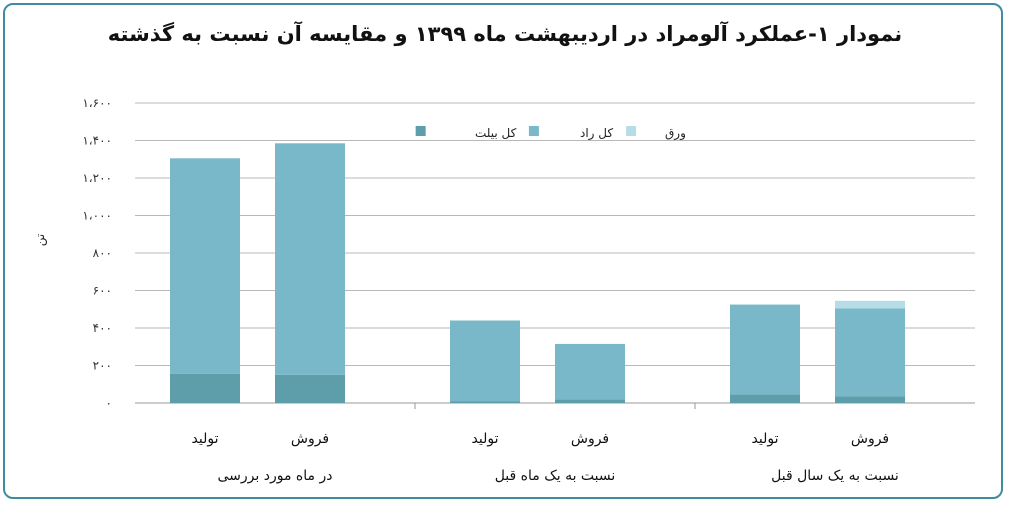  I want to click on group-label: در ماه مورد بررسی, so click(275, 476).